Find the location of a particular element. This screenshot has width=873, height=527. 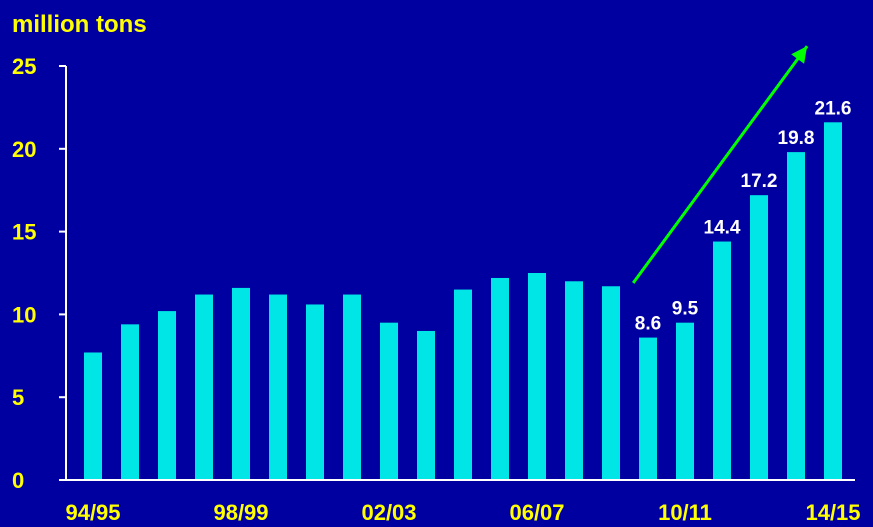

x-tick-label: 14/15 is located at coordinates (832, 512).